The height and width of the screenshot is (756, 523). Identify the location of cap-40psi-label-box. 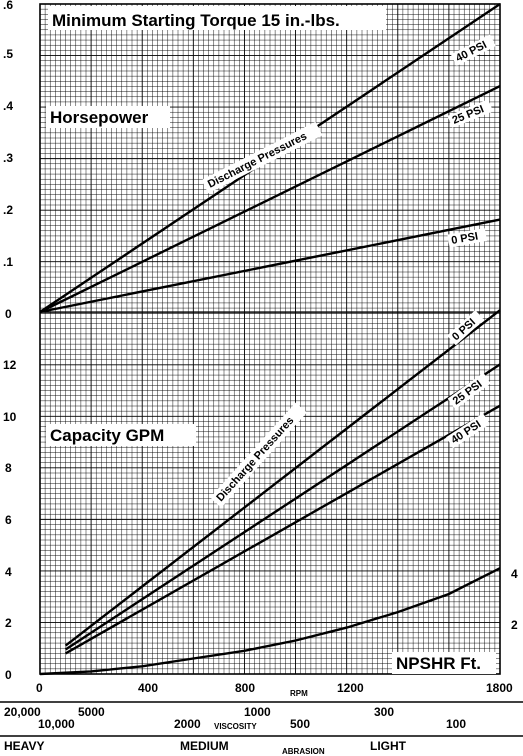
(468, 431).